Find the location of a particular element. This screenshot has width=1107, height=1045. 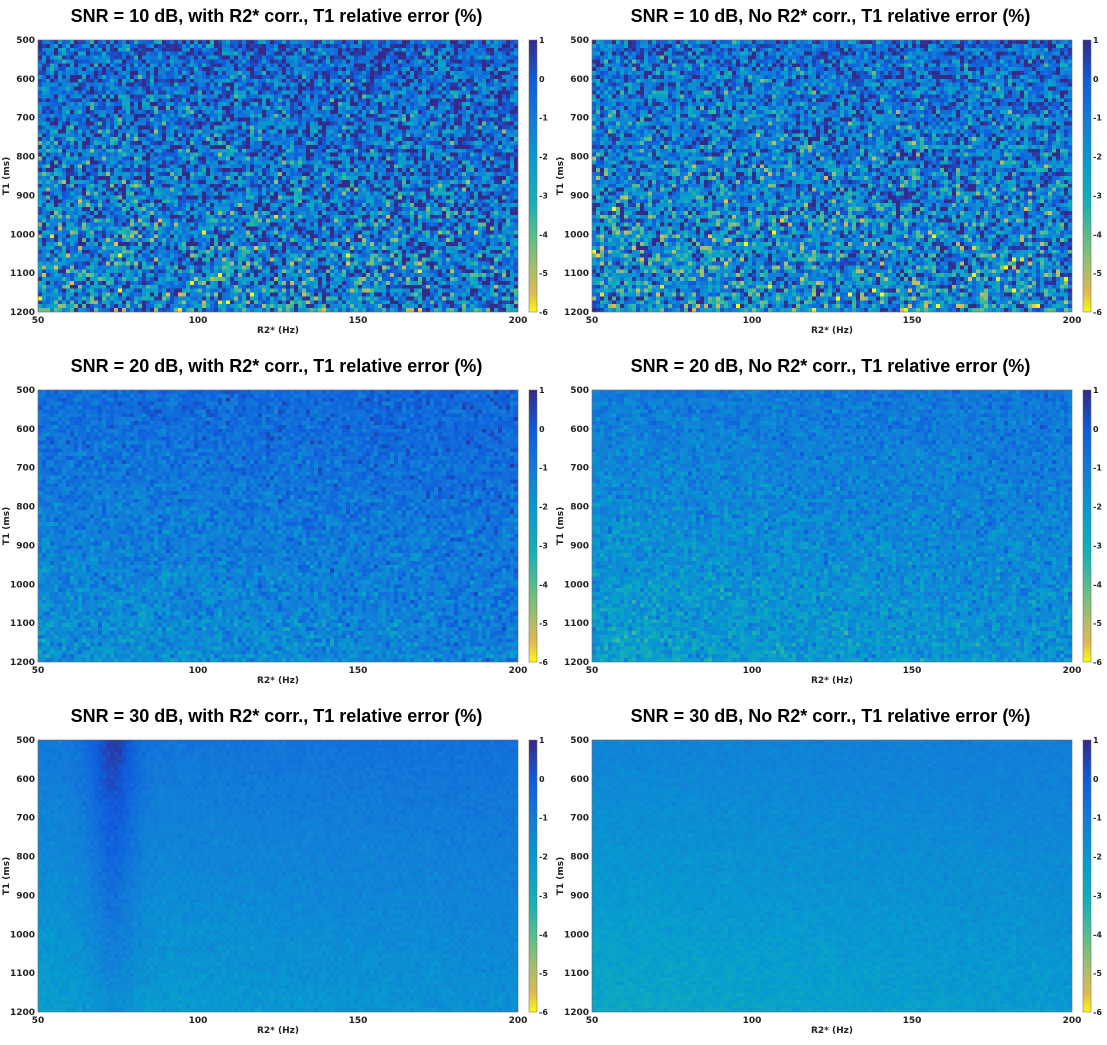

y-tick-label: 1200 is located at coordinates (22, 1013).